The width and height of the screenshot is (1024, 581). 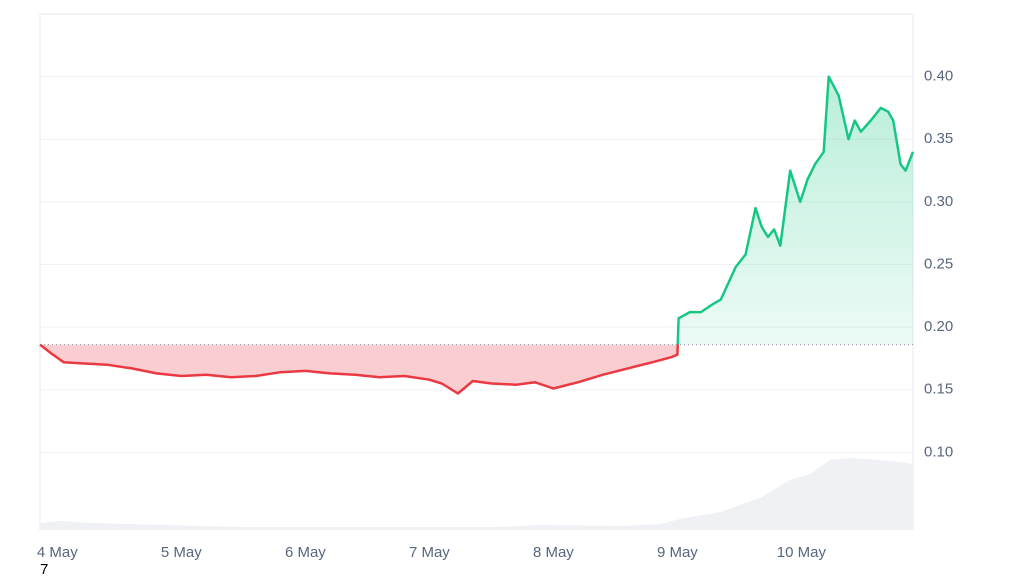 What do you see at coordinates (44, 568) in the screenshot?
I see `footnote: 7` at bounding box center [44, 568].